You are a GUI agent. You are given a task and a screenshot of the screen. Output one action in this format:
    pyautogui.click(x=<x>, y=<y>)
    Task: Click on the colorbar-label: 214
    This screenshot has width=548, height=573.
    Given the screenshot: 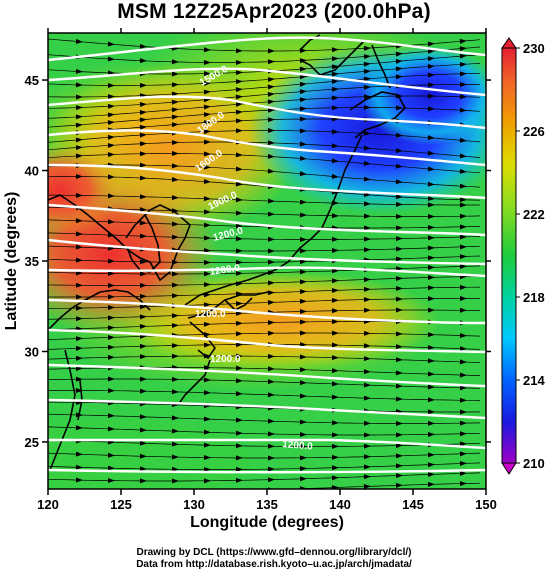 What is the action you would take?
    pyautogui.click(x=534, y=380)
    